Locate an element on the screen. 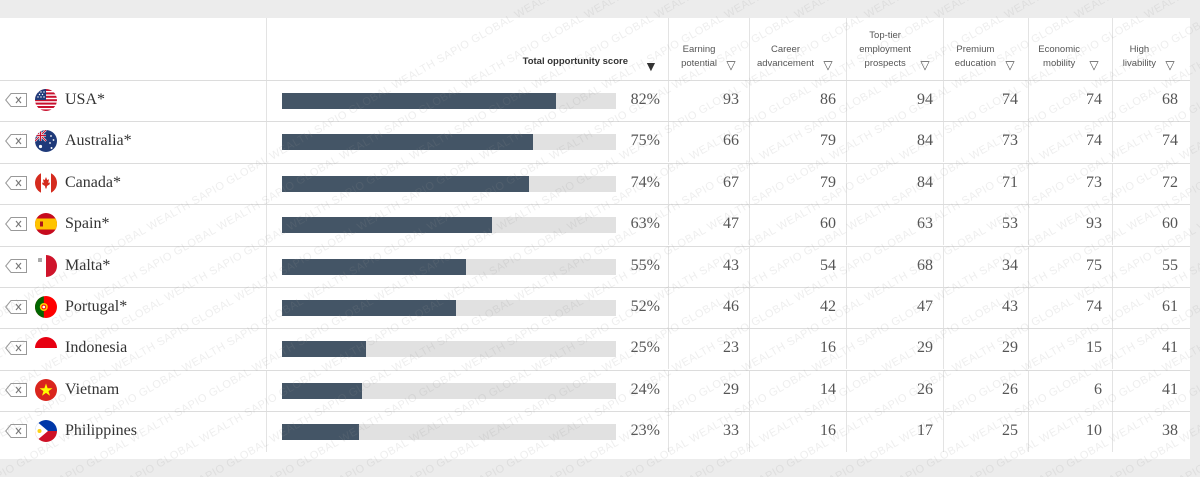  header-metric-5: High livability ▽ is located at coordinates (1150, 49).